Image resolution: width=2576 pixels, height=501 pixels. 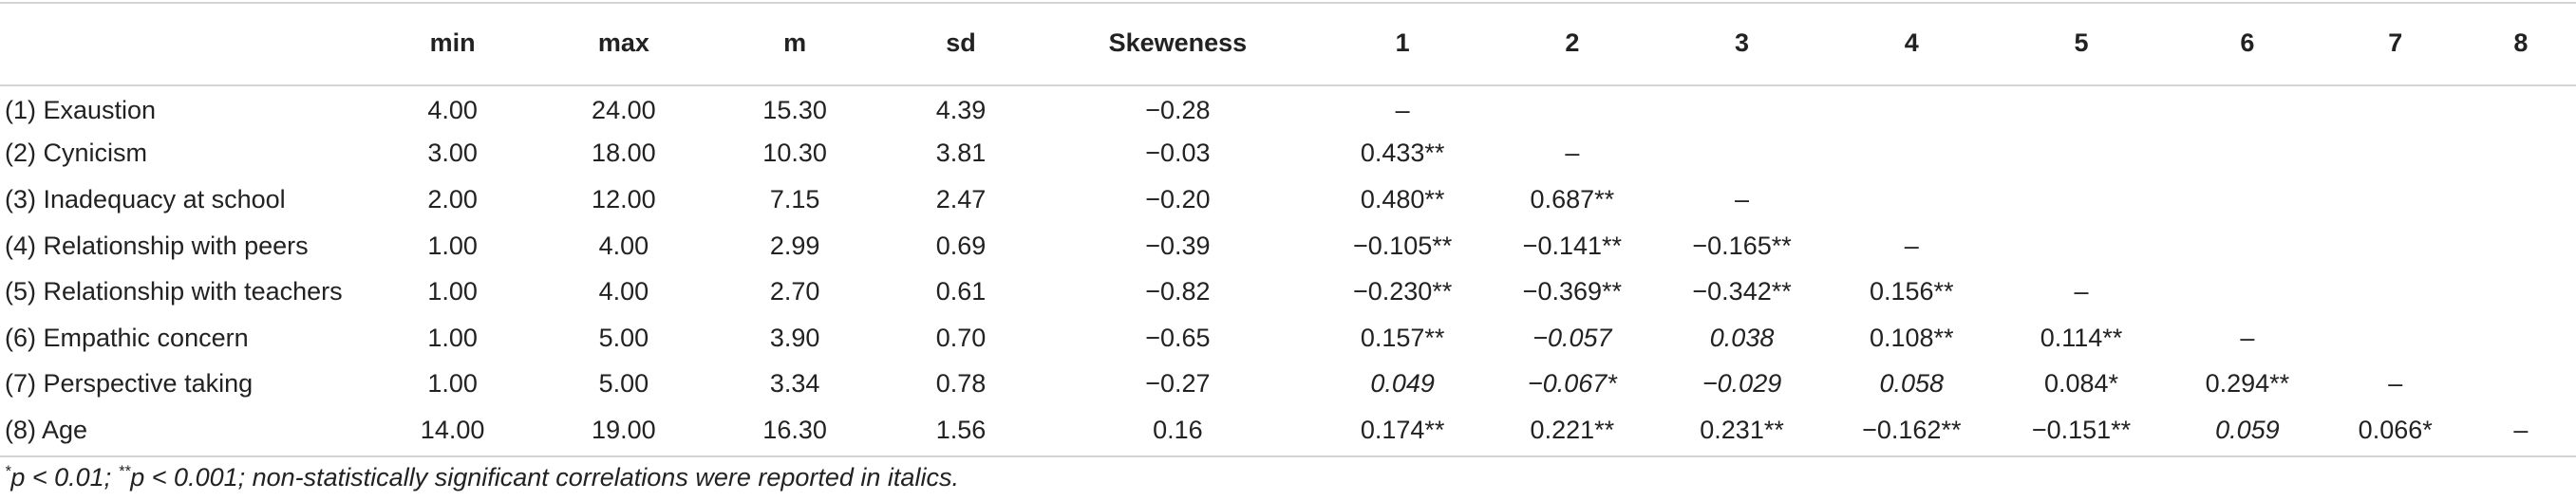 What do you see at coordinates (1572, 292) in the screenshot?
I see `table-cell: −0.369**` at bounding box center [1572, 292].